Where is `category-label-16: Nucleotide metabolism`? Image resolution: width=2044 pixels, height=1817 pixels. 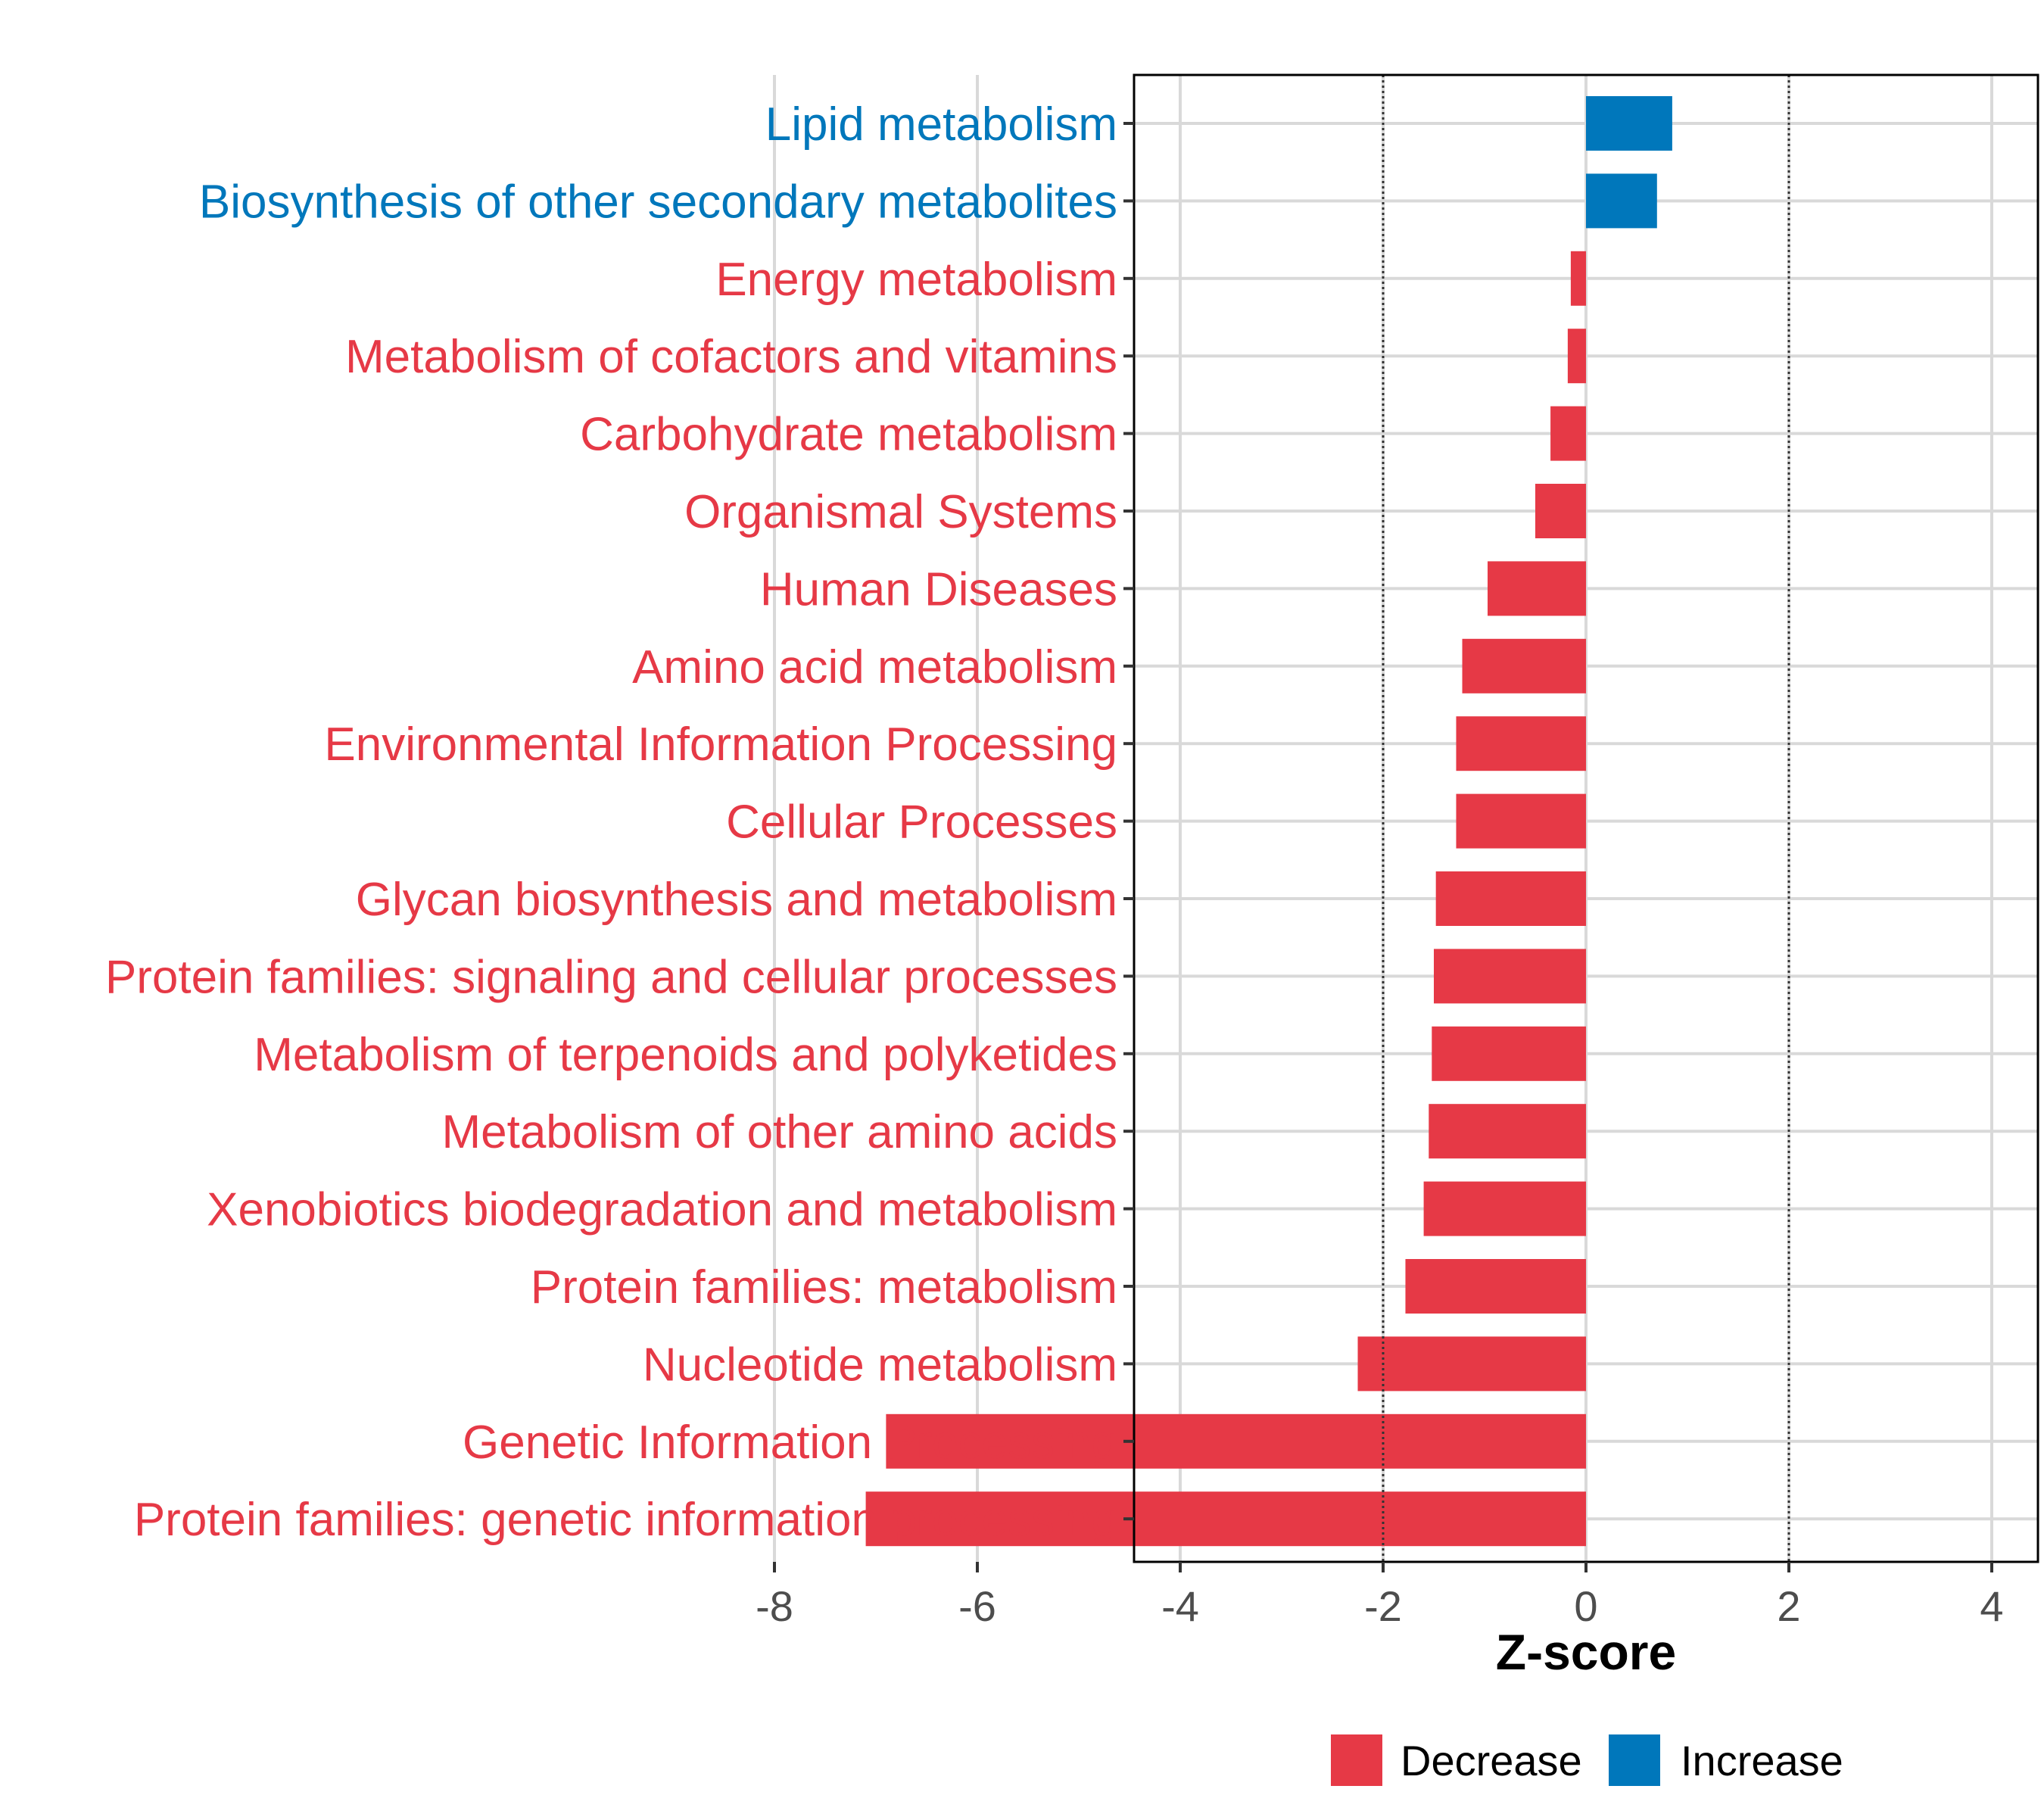
category-label-16: Nucleotide metabolism is located at coordinates (880, 1365).